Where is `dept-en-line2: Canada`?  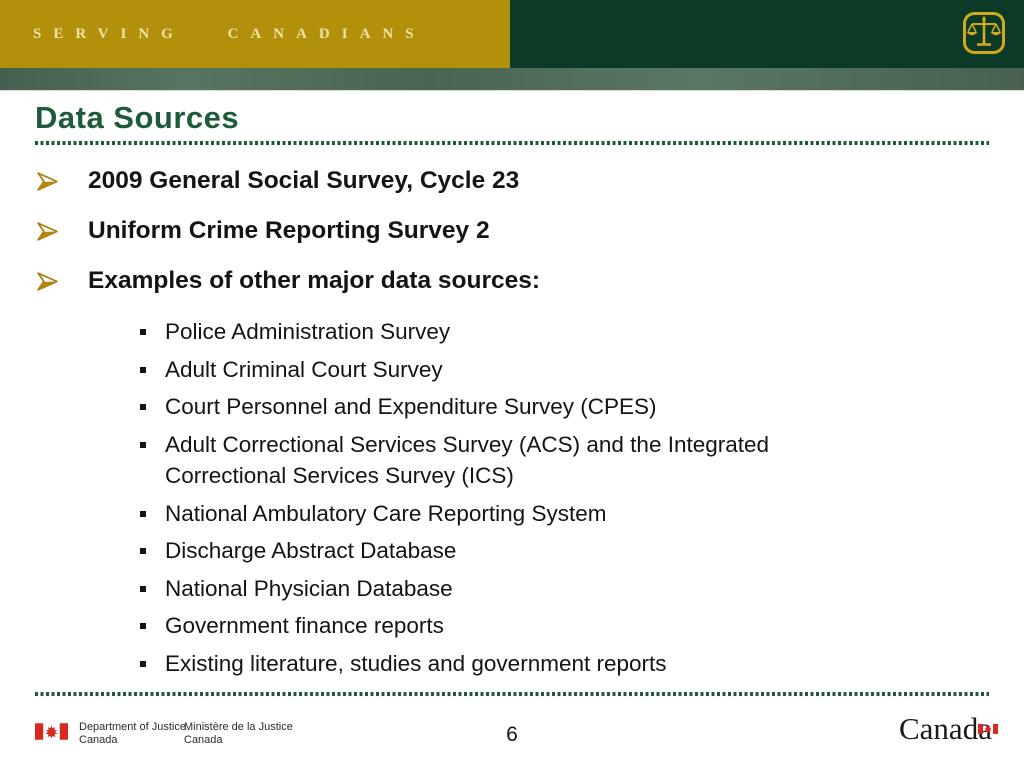 dept-en-line2: Canada is located at coordinates (98, 740).